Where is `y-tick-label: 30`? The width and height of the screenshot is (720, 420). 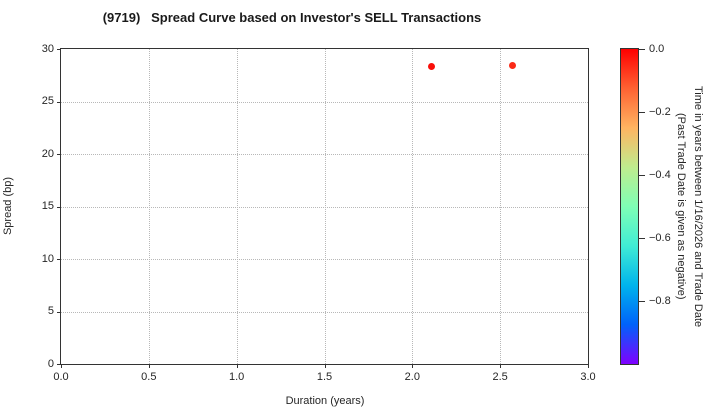
y-tick-label: 30 is located at coordinates (47, 48).